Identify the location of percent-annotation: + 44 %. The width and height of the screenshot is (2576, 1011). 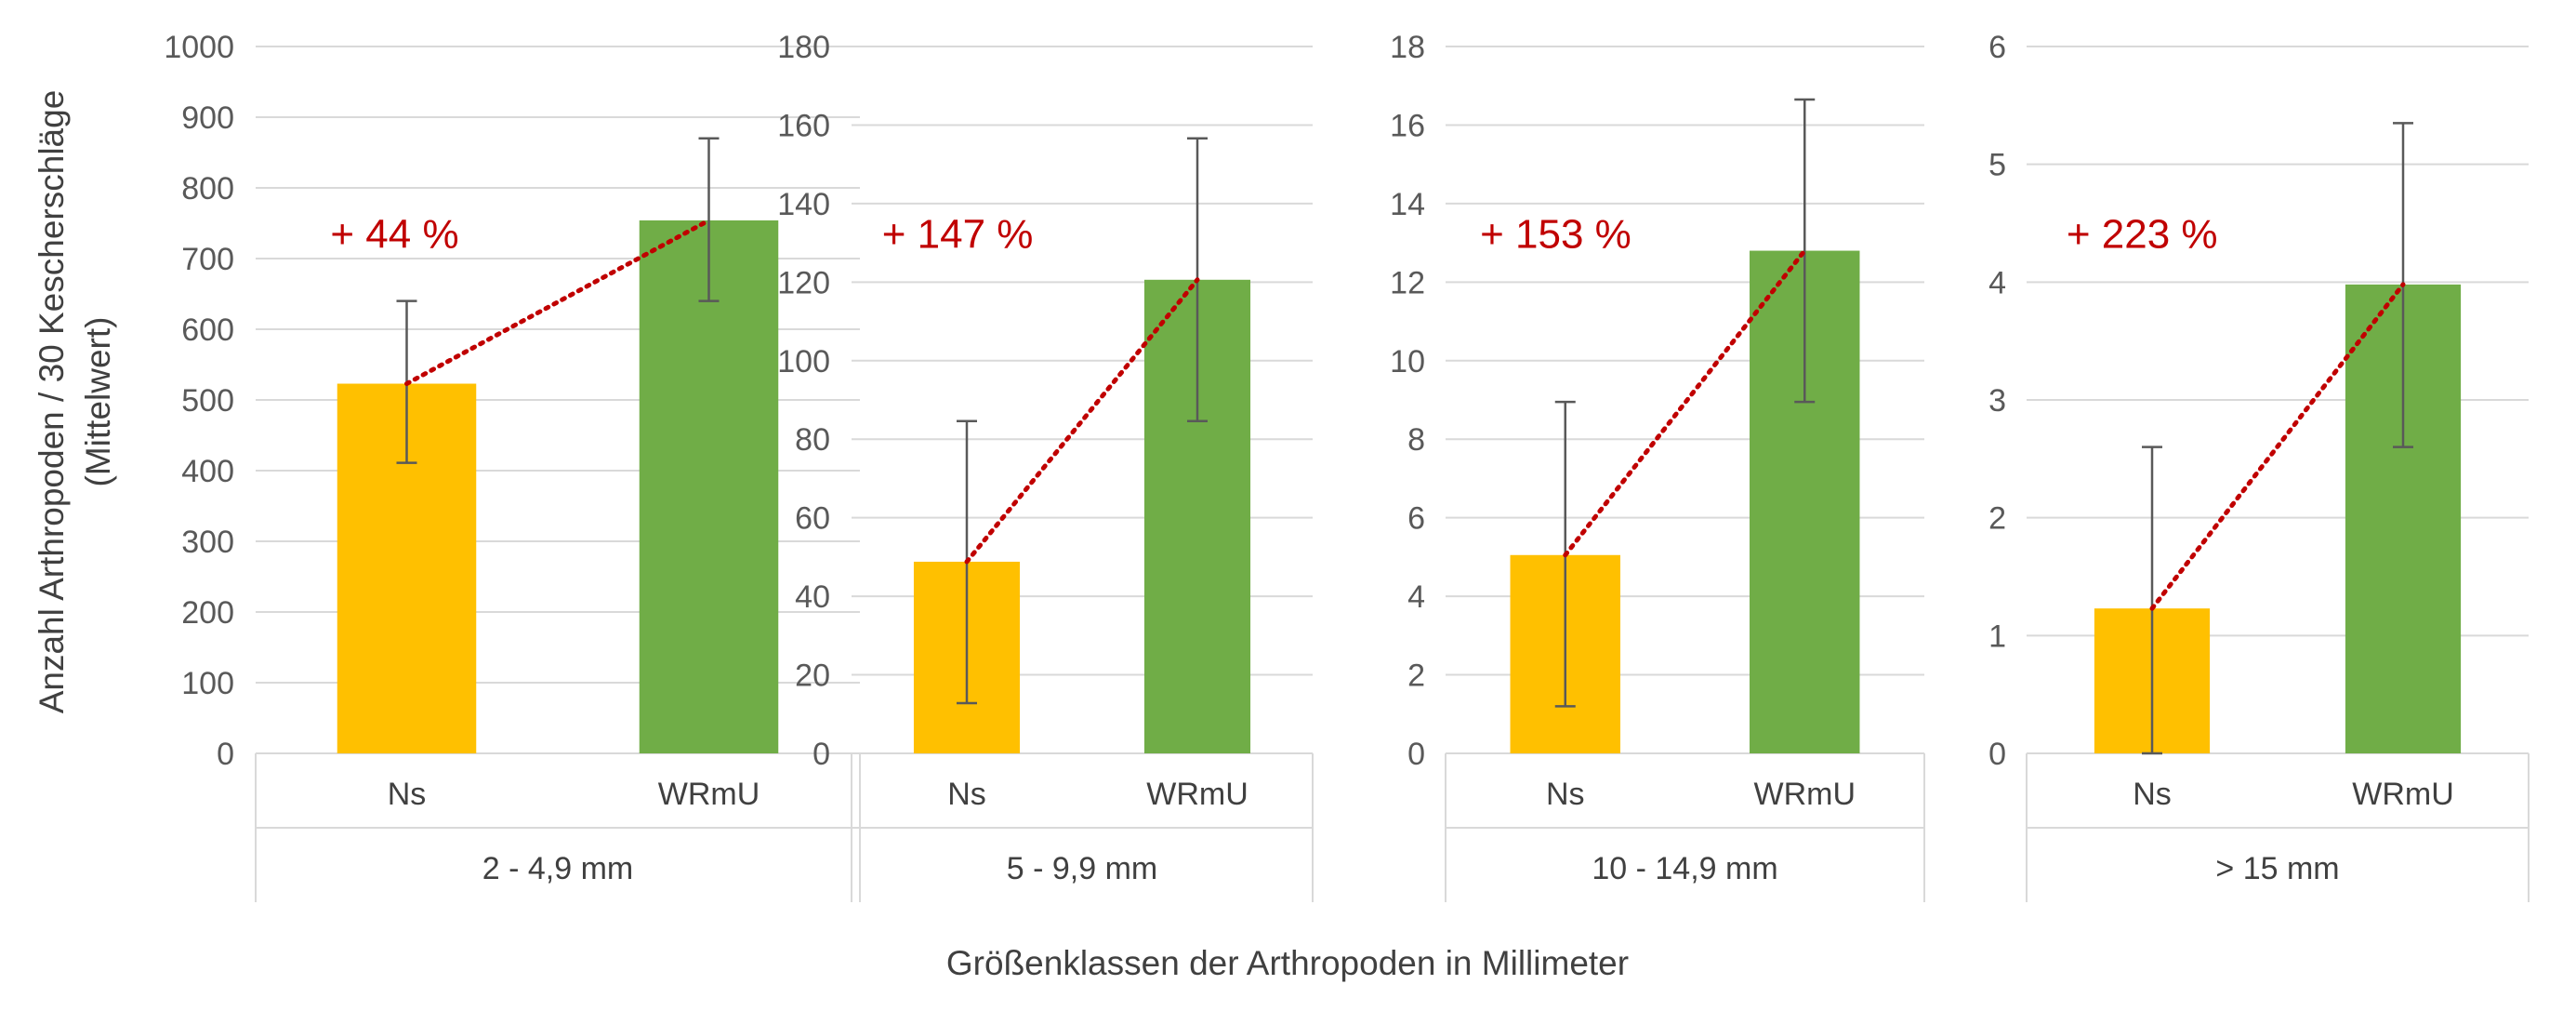
(394, 235).